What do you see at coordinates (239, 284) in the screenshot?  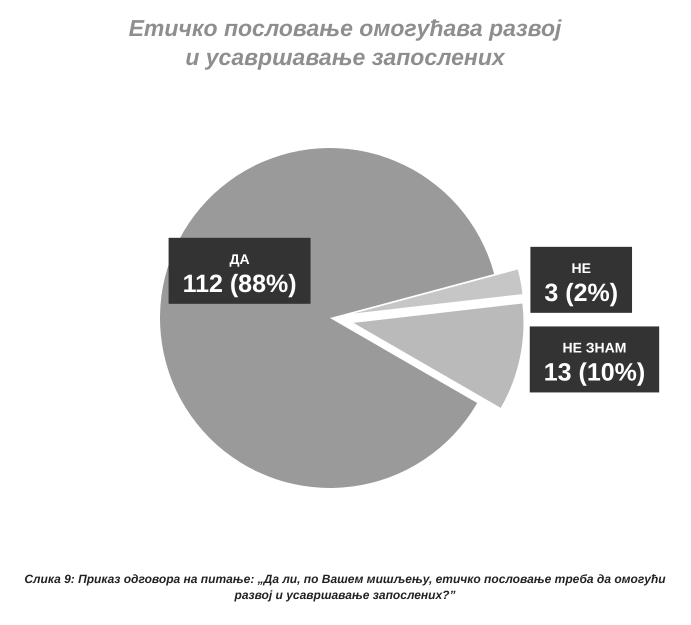 I see `data-label: 112 (88%)` at bounding box center [239, 284].